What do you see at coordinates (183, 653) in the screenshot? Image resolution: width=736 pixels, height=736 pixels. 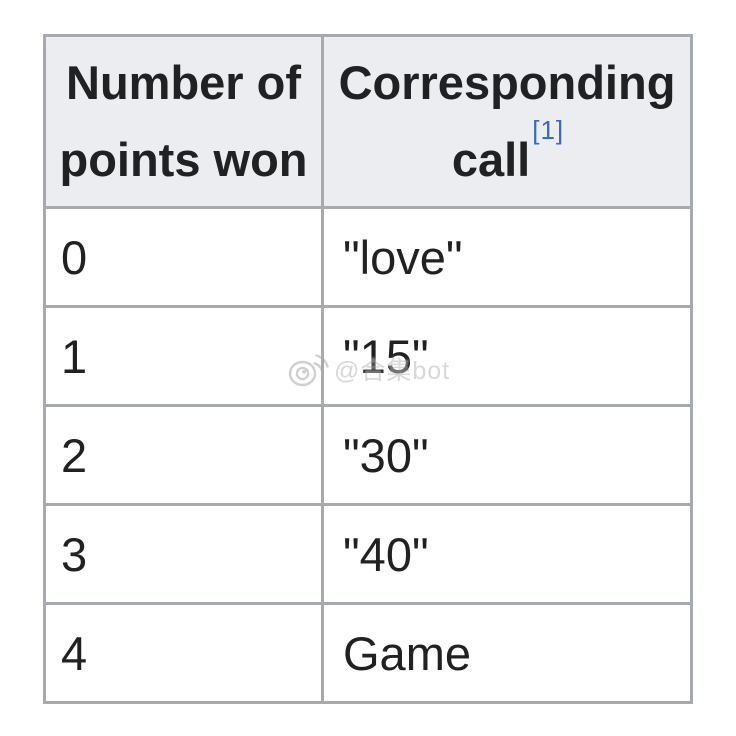 I see `points-cell: 4` at bounding box center [183, 653].